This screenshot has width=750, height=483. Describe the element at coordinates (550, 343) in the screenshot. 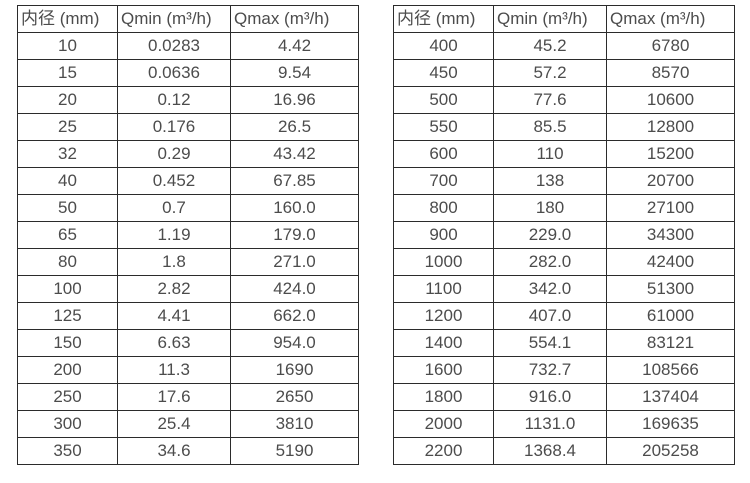

I see `qmin-cell: 554.1` at that location.